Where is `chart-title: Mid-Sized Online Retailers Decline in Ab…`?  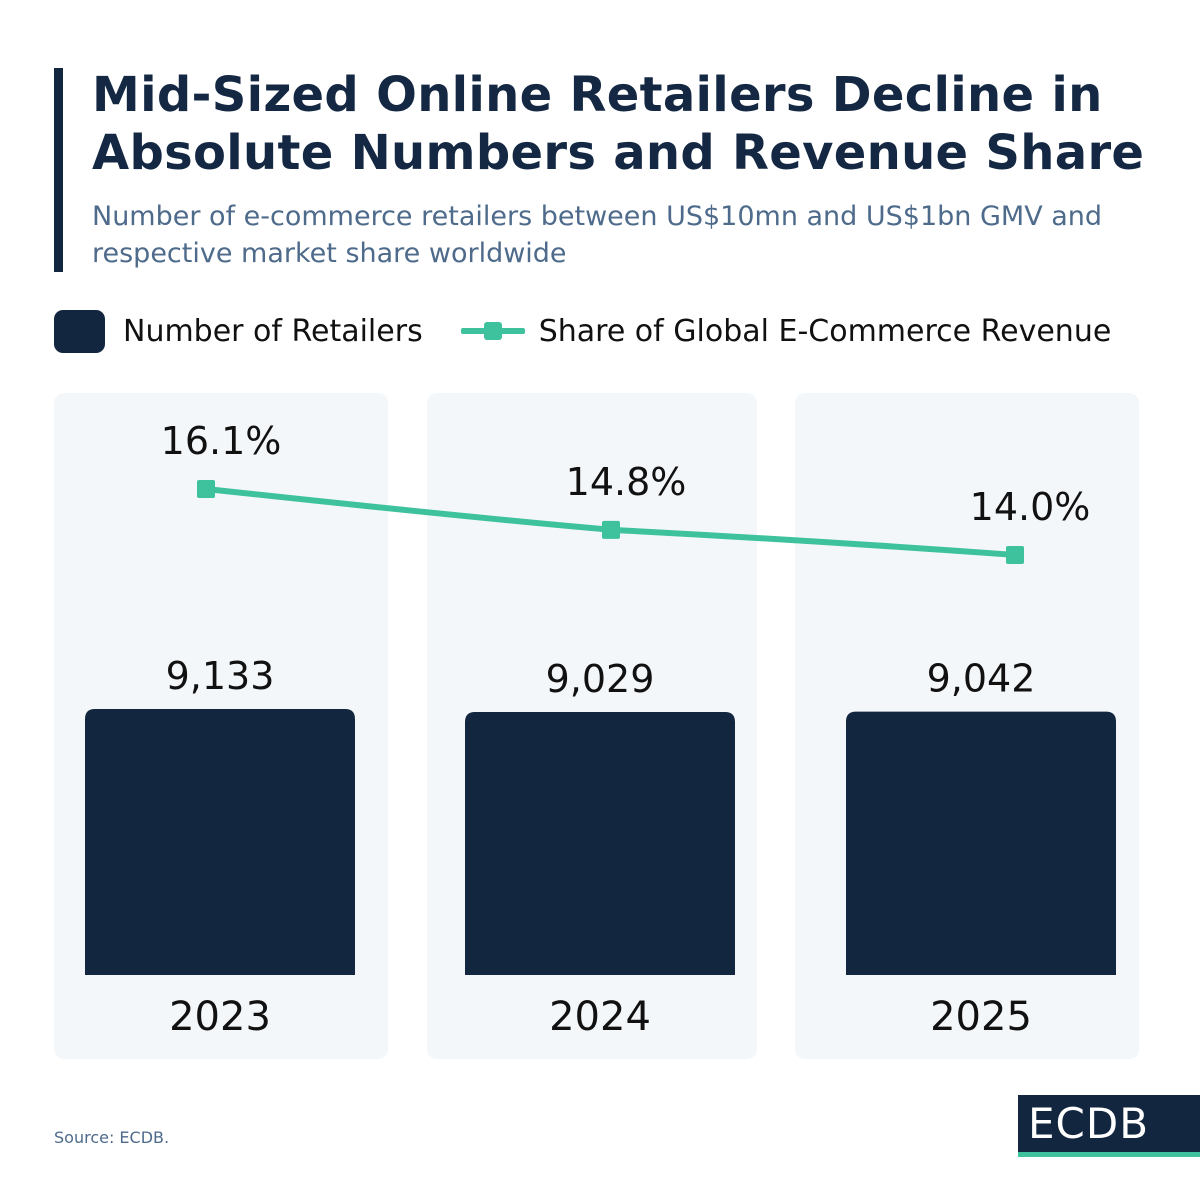 chart-title: Mid-Sized Online Retailers Decline in Ab… is located at coordinates (618, 124).